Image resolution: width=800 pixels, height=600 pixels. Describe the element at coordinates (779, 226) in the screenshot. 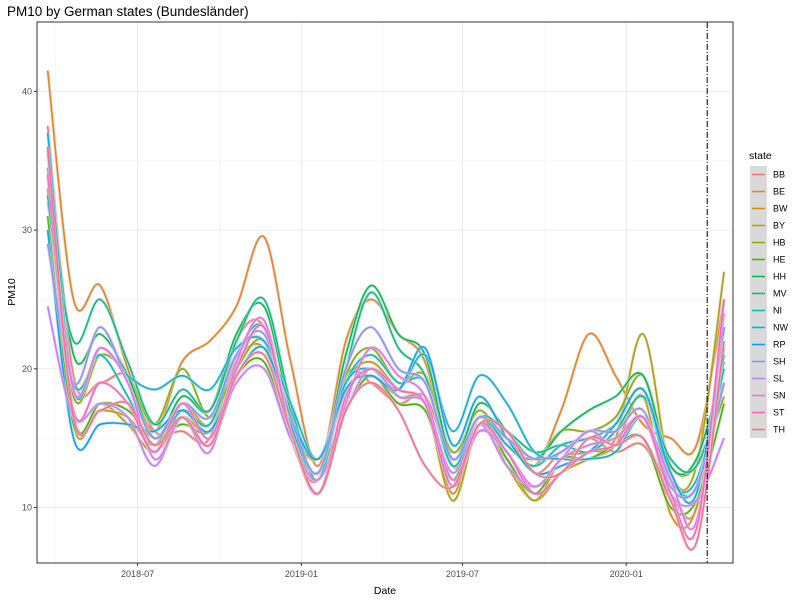

I see `legend-label-by: BY` at that location.